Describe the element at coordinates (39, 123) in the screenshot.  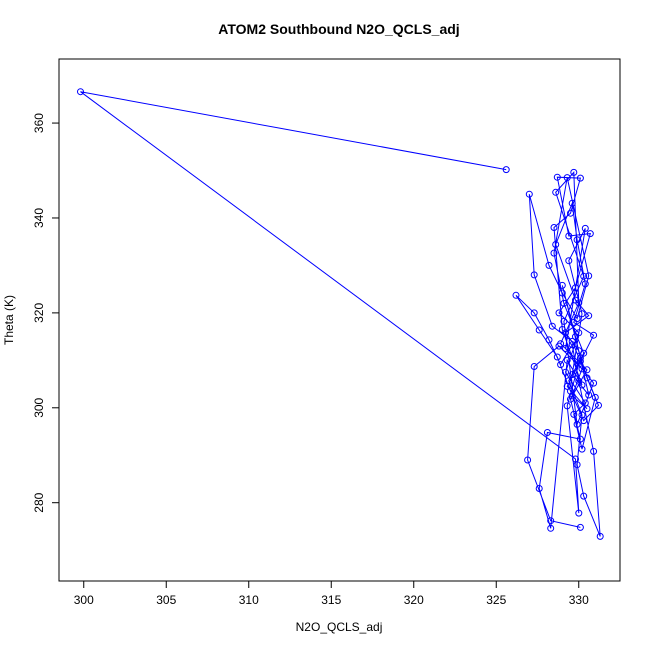
I see `y-tick-label: 360` at that location.